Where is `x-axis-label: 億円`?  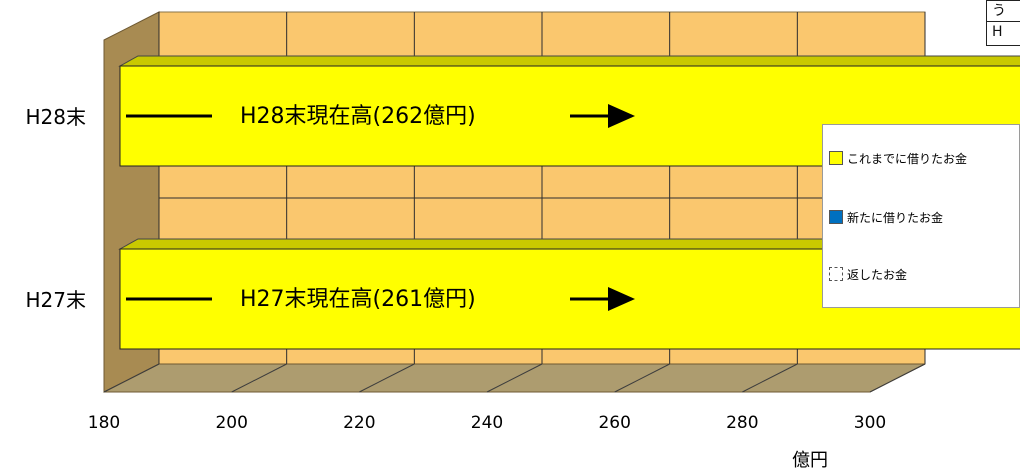
x-axis-label: 億円 is located at coordinates (810, 460).